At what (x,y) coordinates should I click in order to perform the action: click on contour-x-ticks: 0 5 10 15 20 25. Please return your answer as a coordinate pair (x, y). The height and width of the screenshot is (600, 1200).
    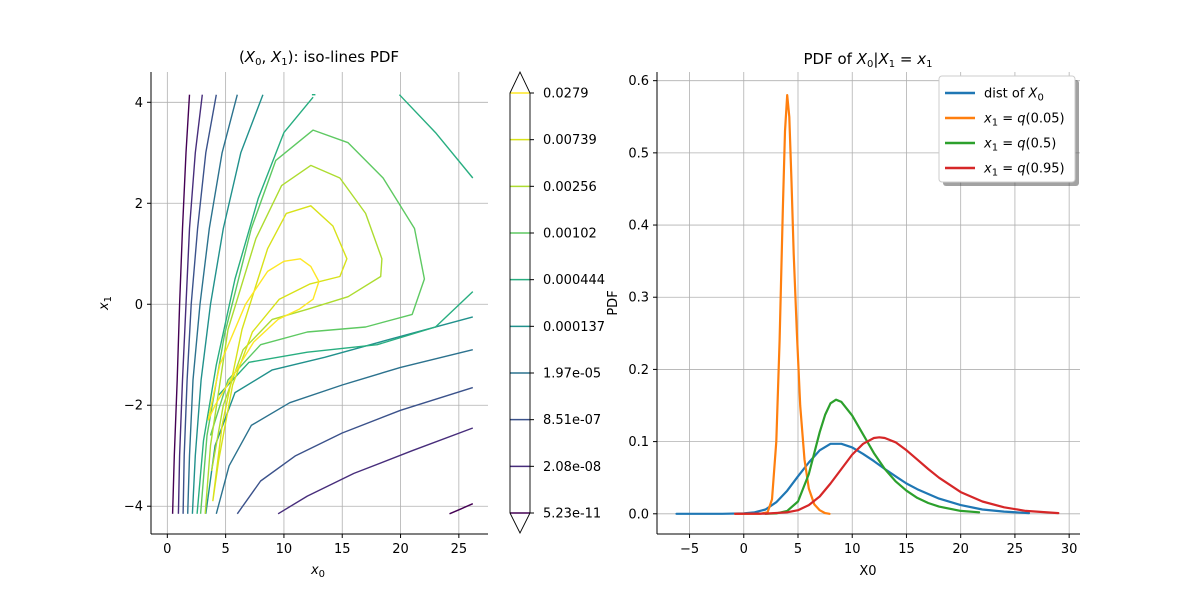
    Looking at the image, I should click on (315, 545).